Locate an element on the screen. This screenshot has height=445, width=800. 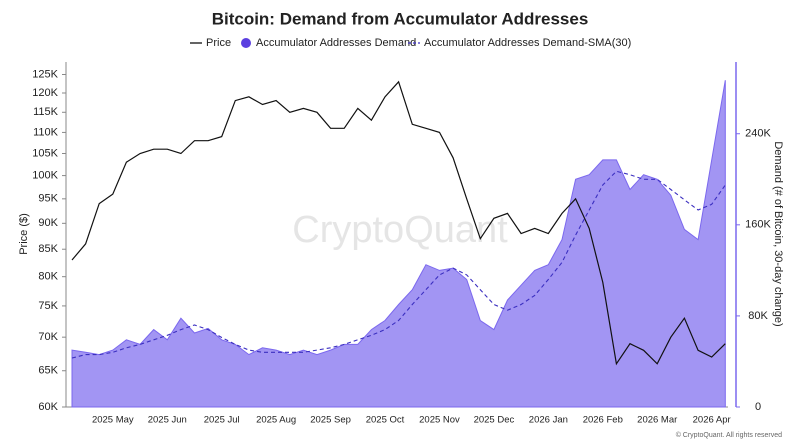
y-tick-label: 60K is located at coordinates (48, 407).